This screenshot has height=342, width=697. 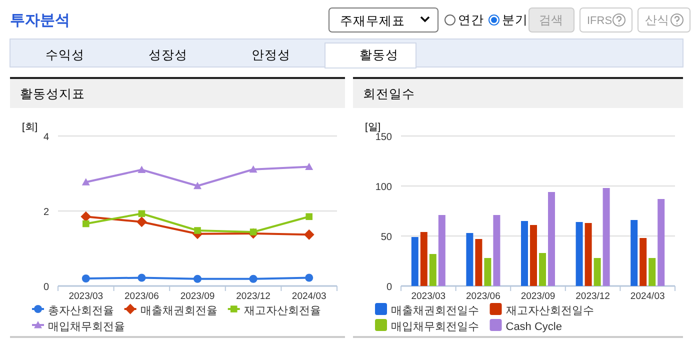 I want to click on text: 산식, so click(x=657, y=20).